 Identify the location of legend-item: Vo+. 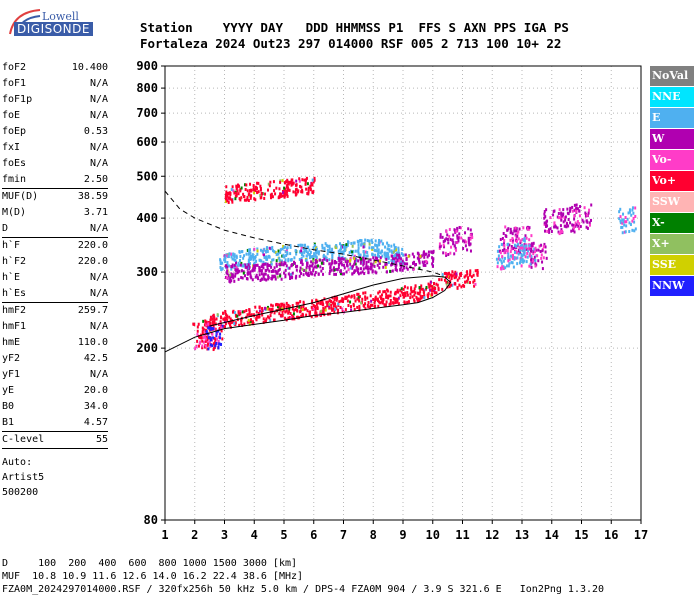
(672, 181).